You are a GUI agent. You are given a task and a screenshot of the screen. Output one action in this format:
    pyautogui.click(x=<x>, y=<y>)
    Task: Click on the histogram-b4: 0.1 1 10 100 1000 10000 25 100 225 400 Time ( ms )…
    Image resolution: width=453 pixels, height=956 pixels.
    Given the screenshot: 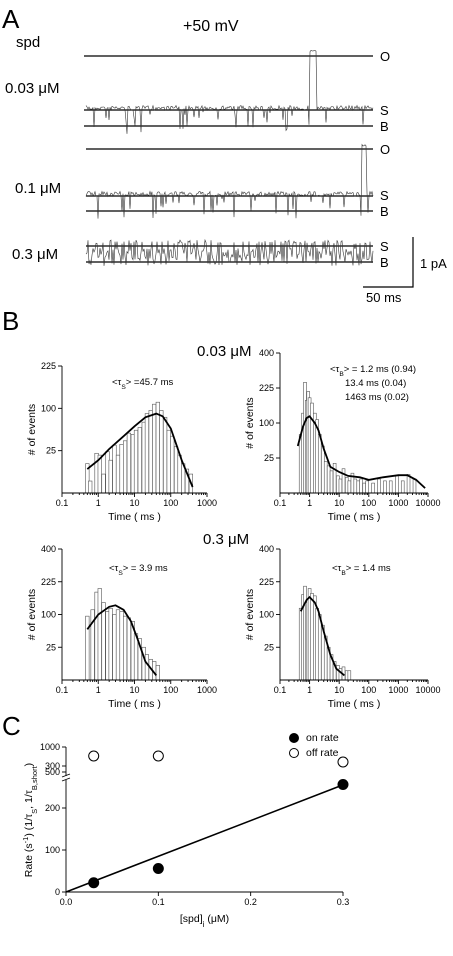 What is the action you would take?
    pyautogui.click(x=342, y=627)
    